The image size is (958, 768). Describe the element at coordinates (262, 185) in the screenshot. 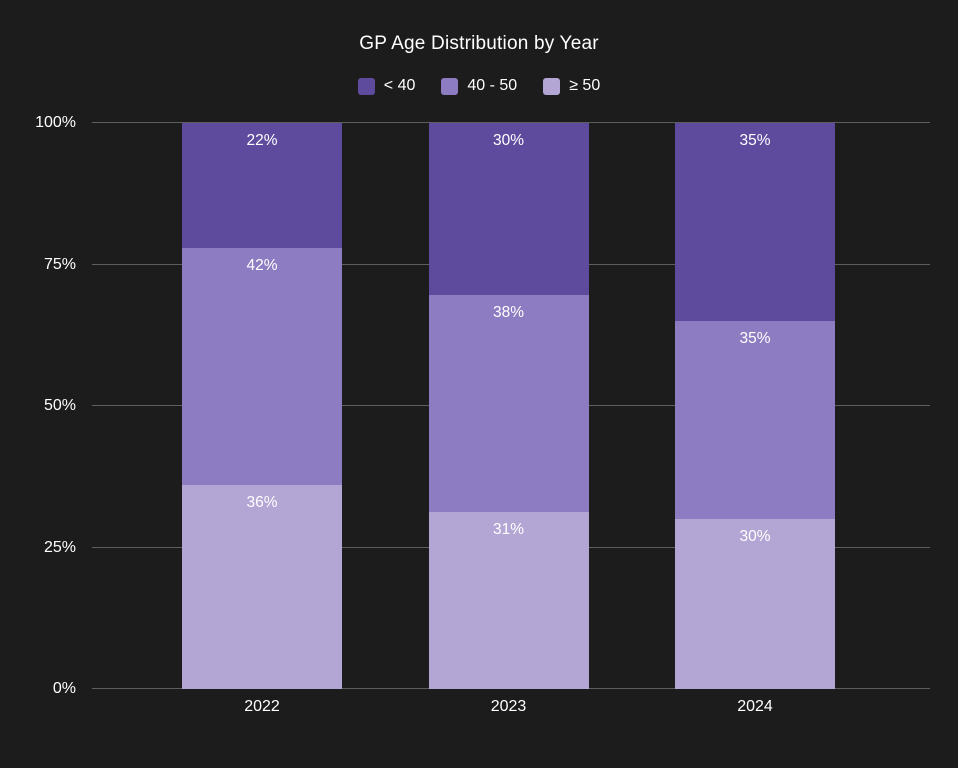

I see `bar-segment: 22%` at that location.